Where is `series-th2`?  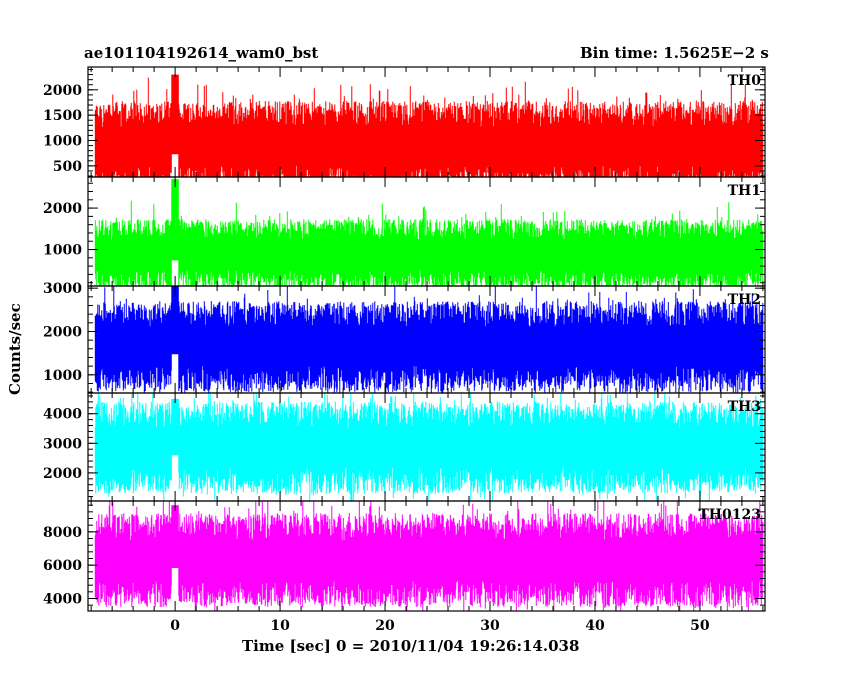
series-th2 is located at coordinates (429, 339).